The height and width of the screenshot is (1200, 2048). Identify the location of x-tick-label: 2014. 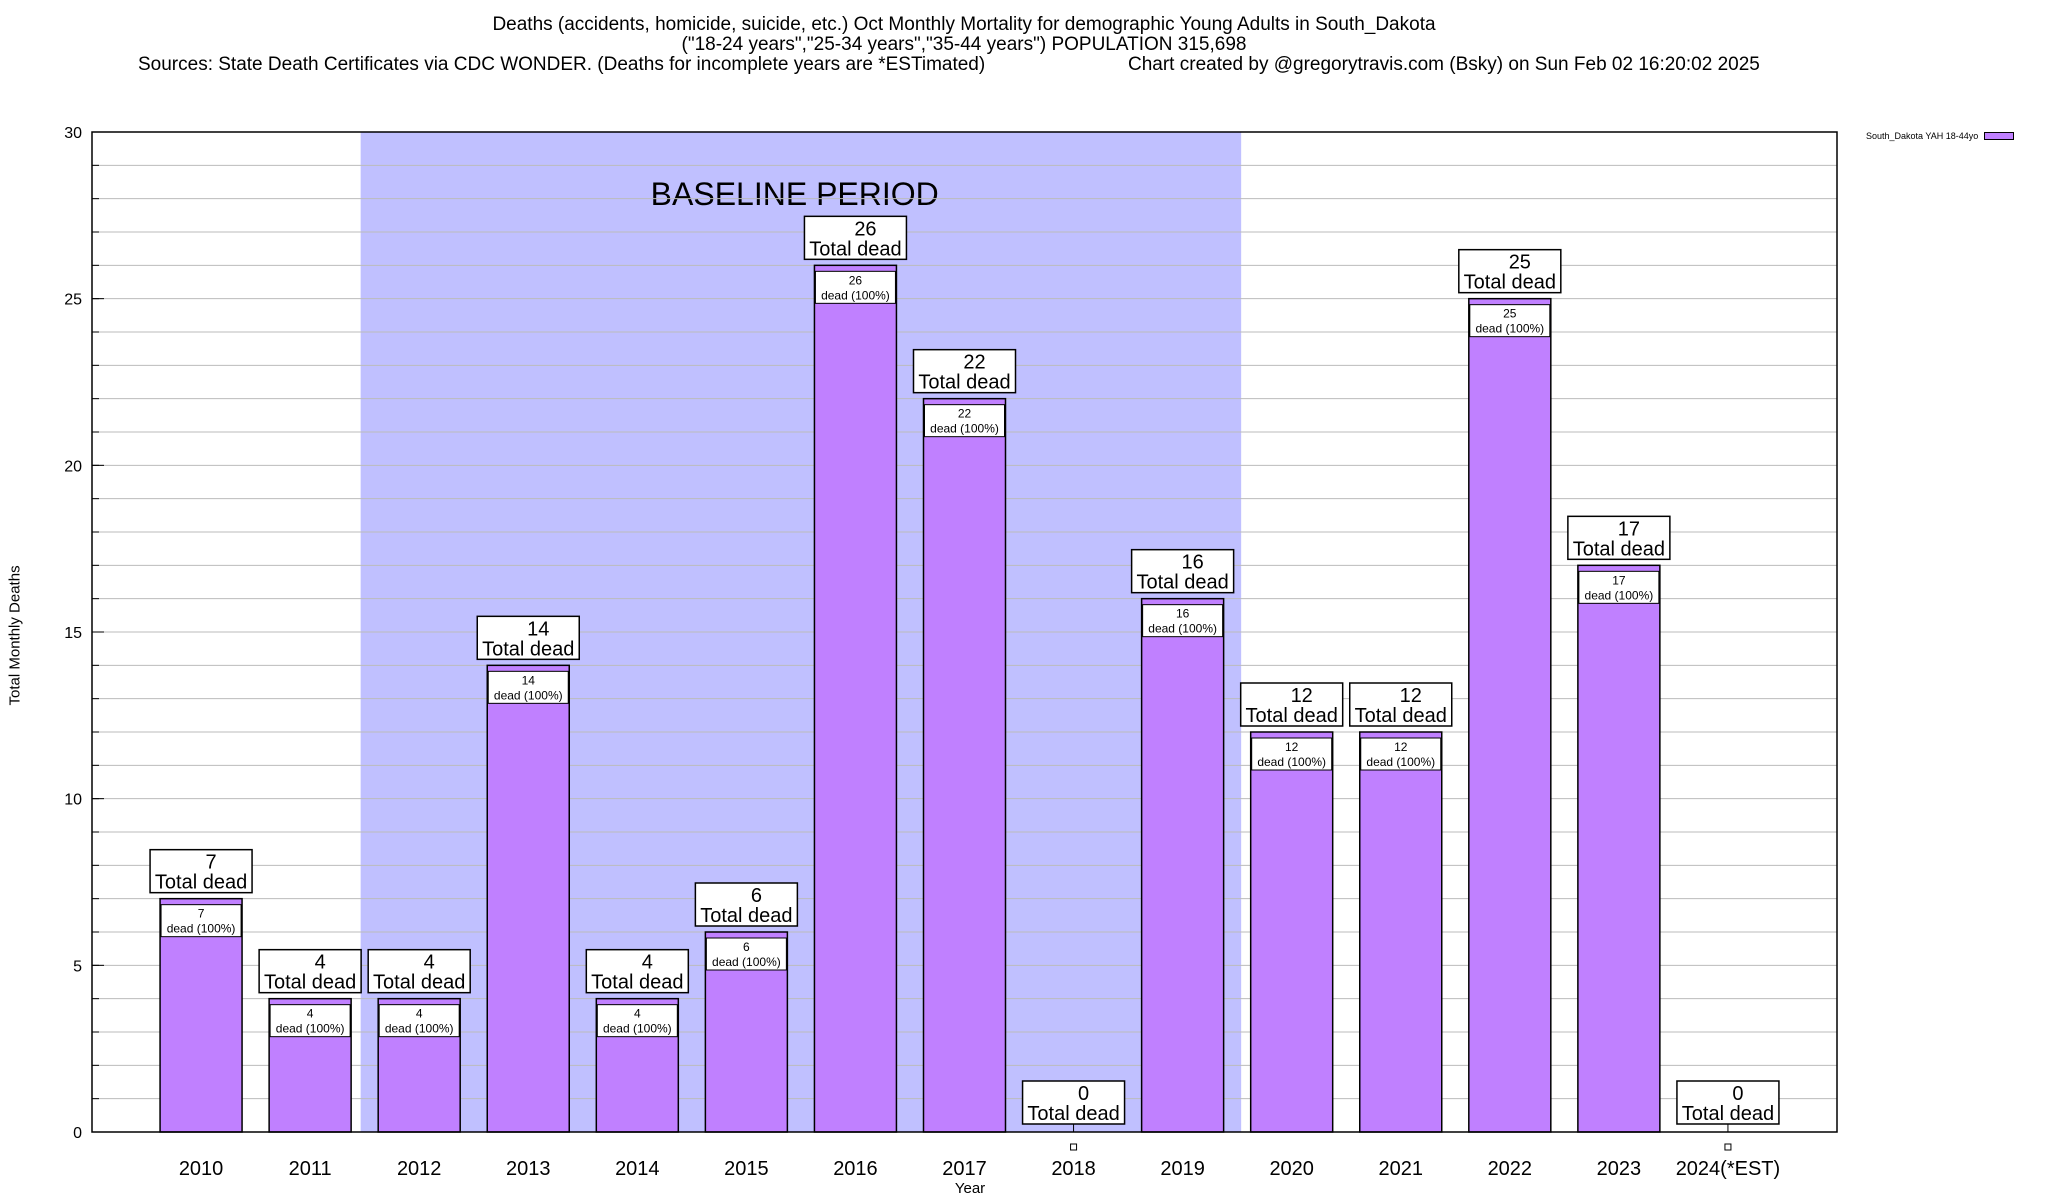
(637, 1169).